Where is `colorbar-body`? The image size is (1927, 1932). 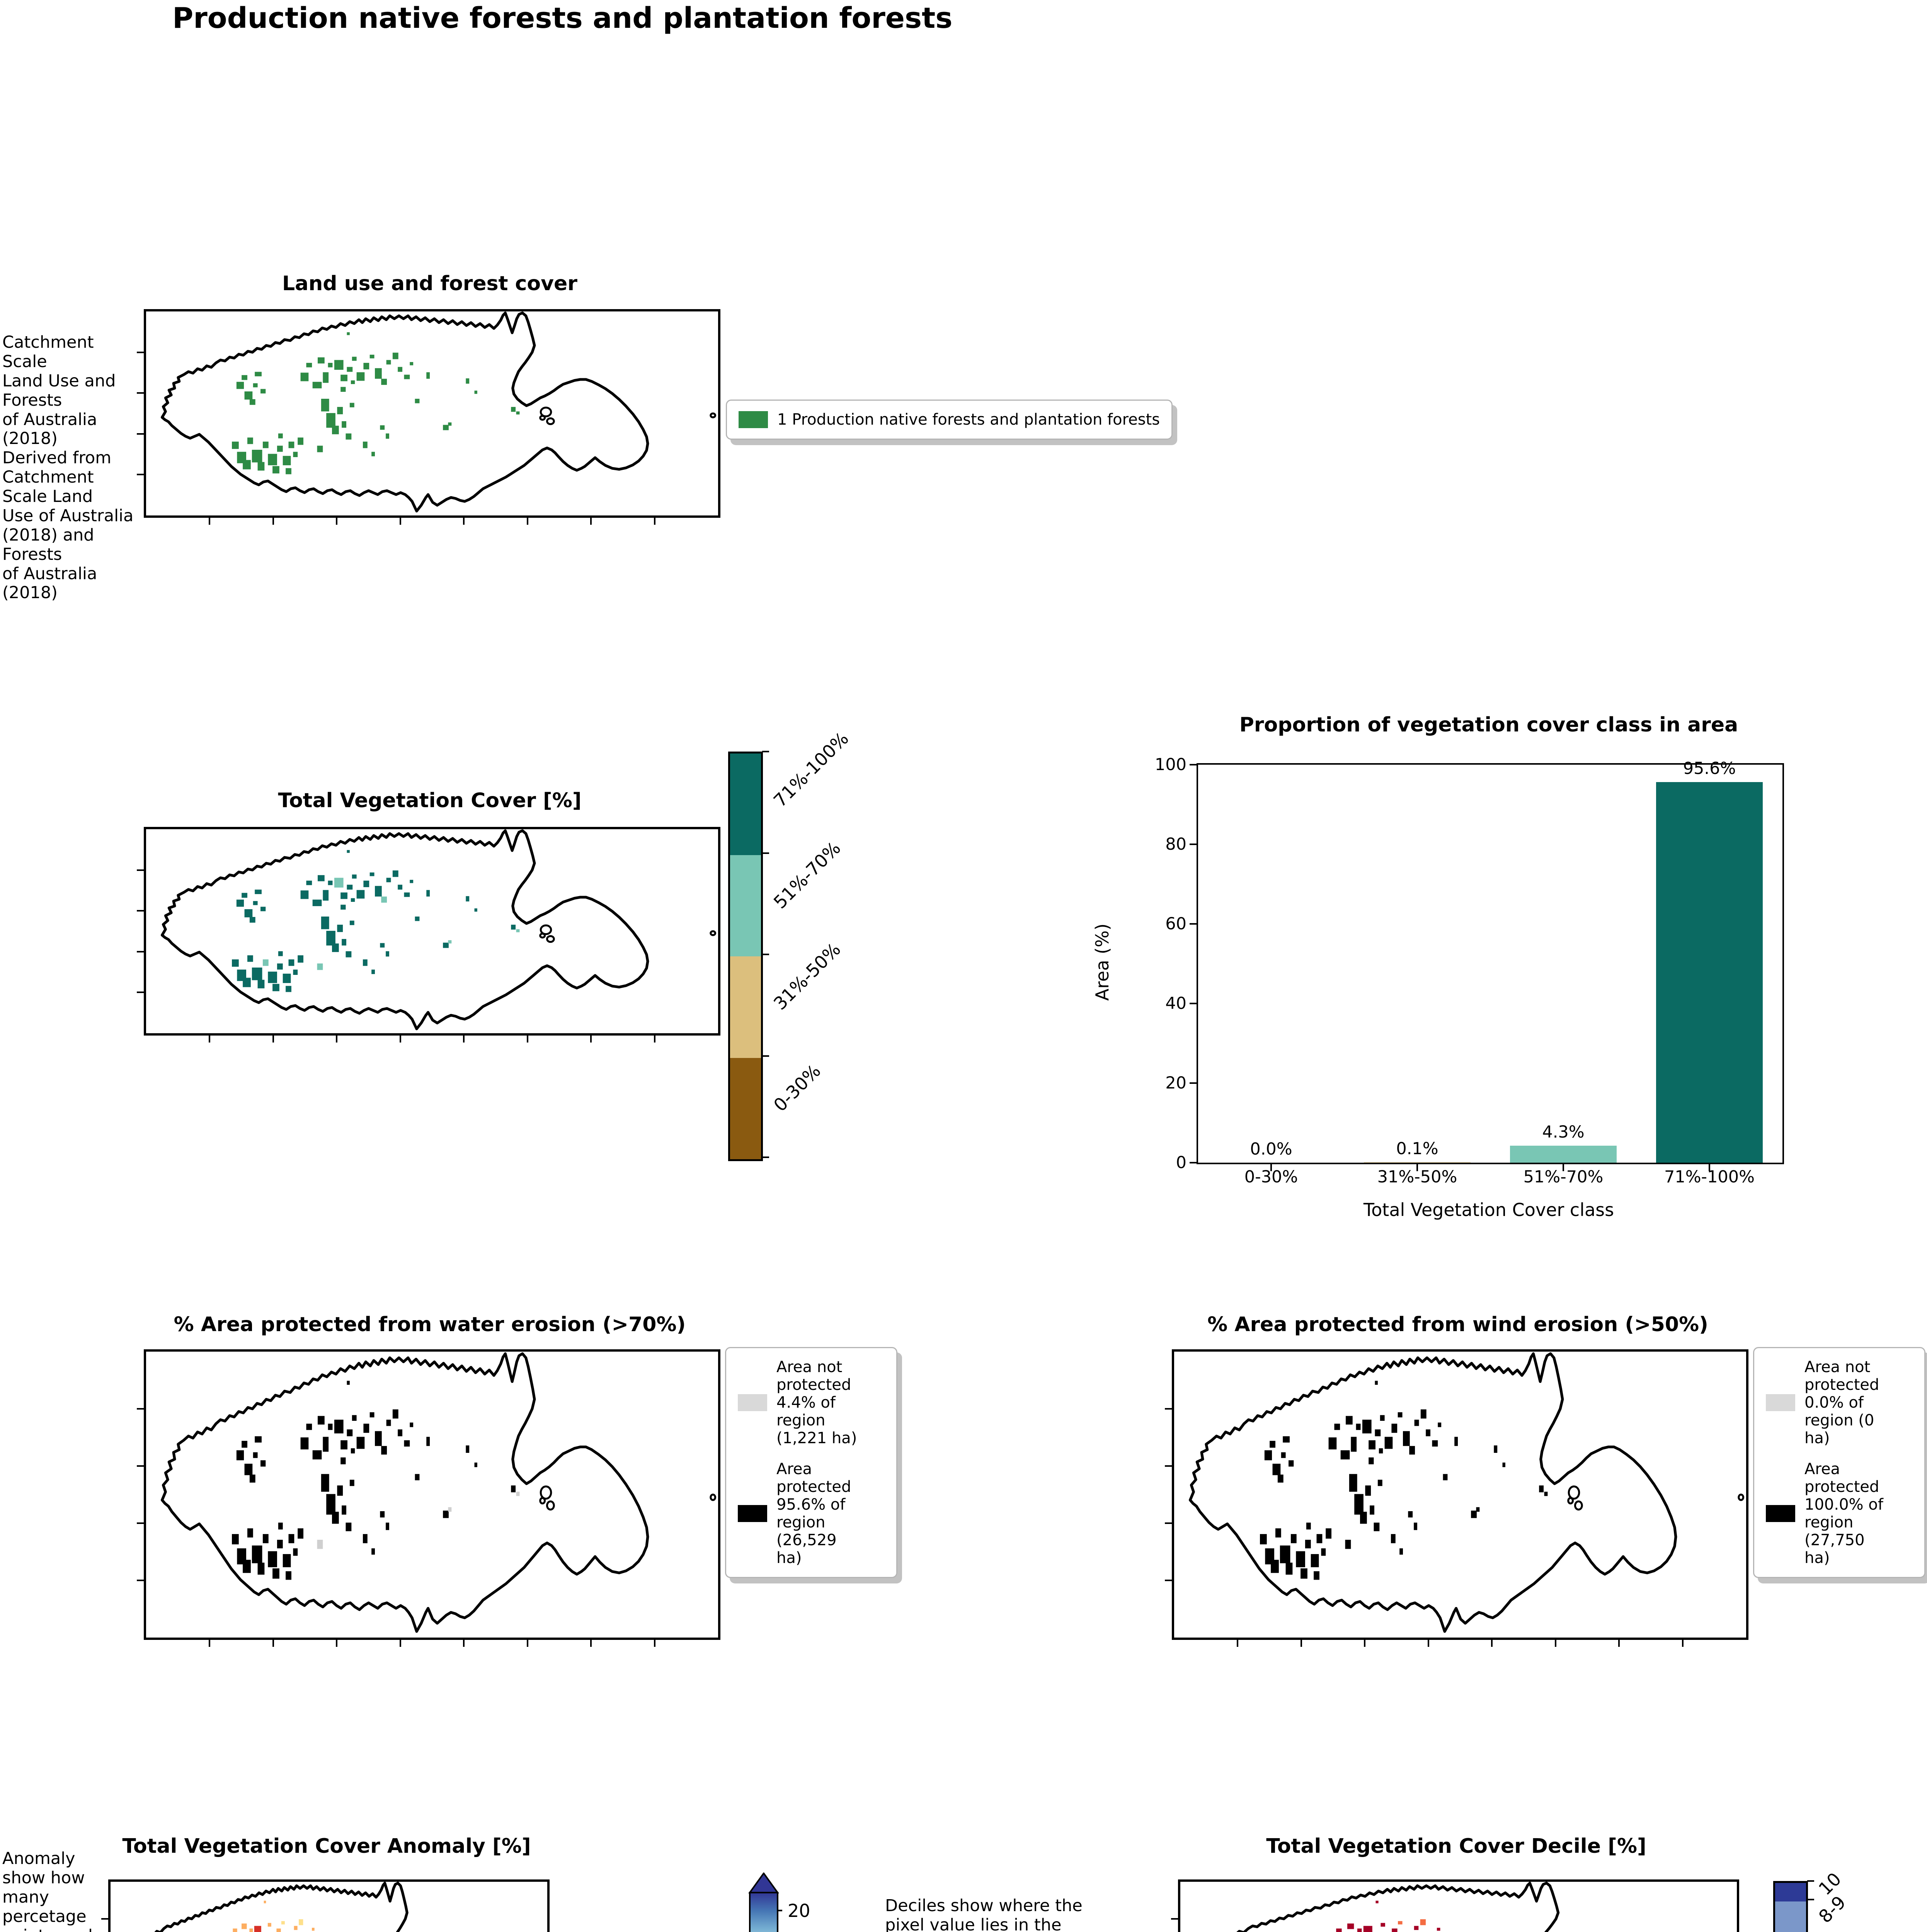 colorbar-body is located at coordinates (745, 956).